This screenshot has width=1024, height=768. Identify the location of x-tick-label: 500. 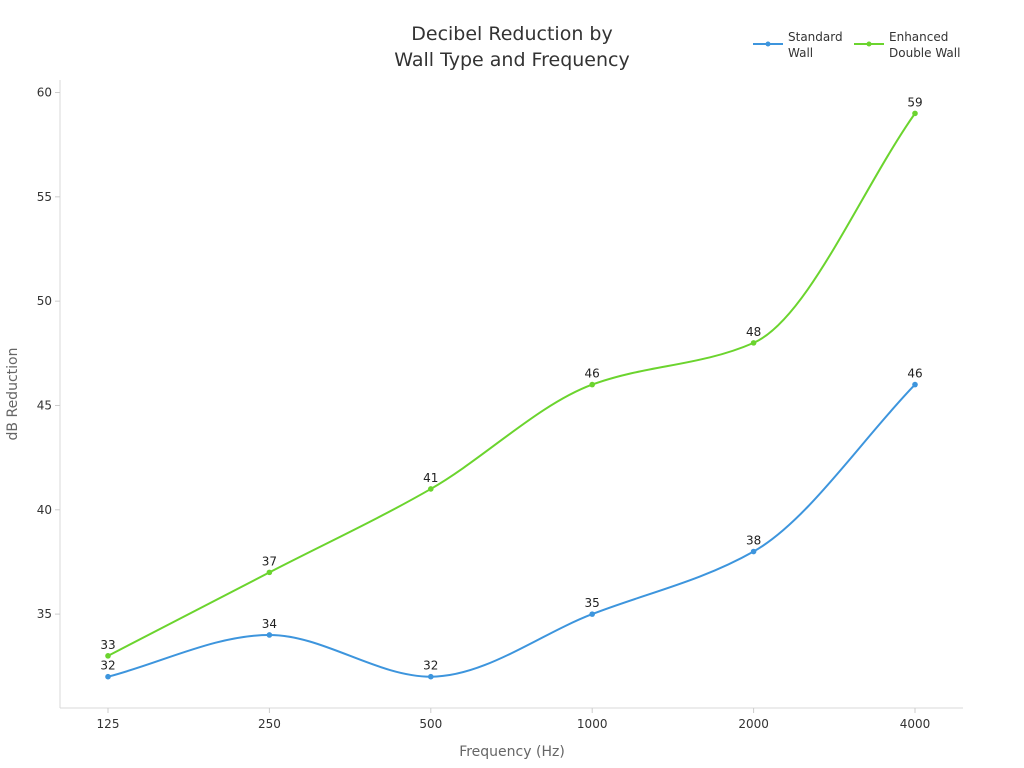
(430, 724).